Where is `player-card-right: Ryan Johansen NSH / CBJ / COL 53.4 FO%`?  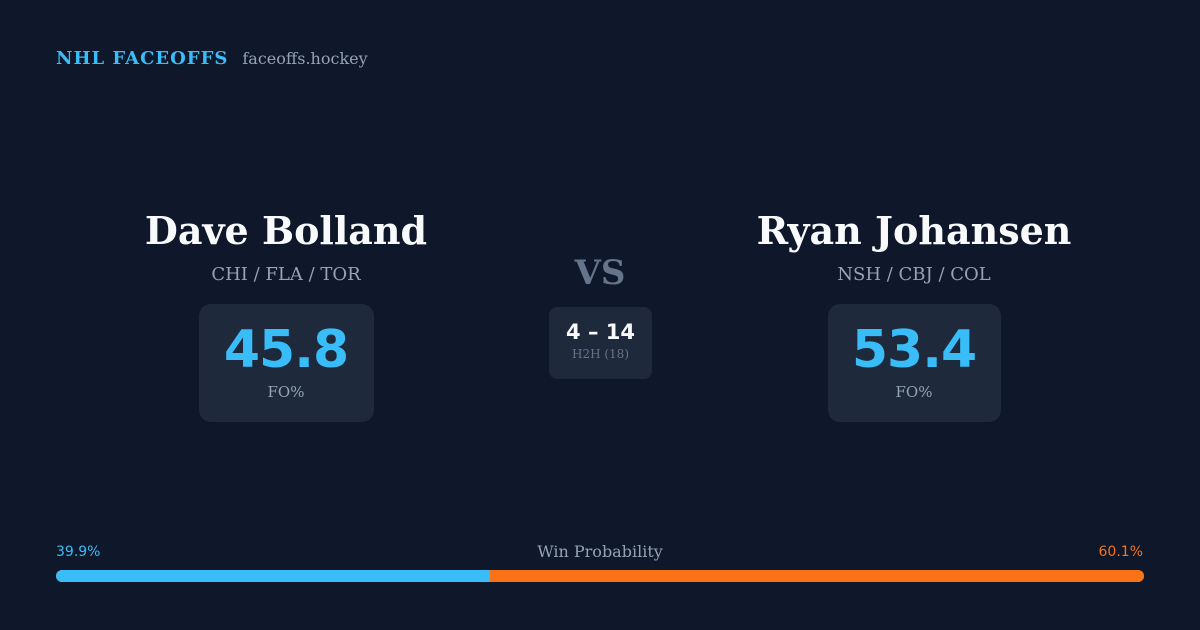 player-card-right: Ryan Johansen NSH / CBJ / COL 53.4 FO% is located at coordinates (914, 313).